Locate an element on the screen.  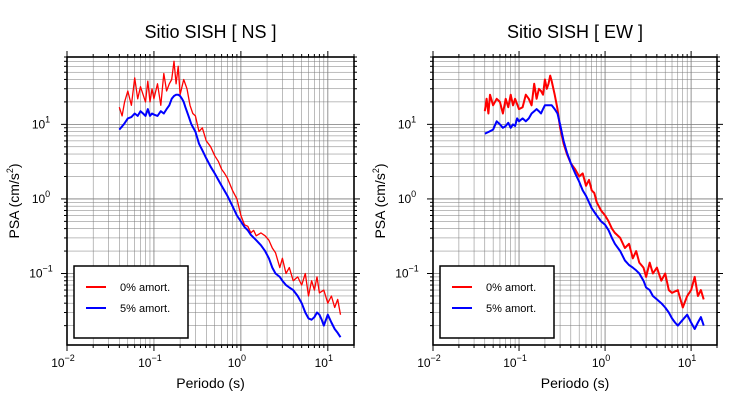
chart-title: Sitio SISH [ EW ] is located at coordinates (575, 32).